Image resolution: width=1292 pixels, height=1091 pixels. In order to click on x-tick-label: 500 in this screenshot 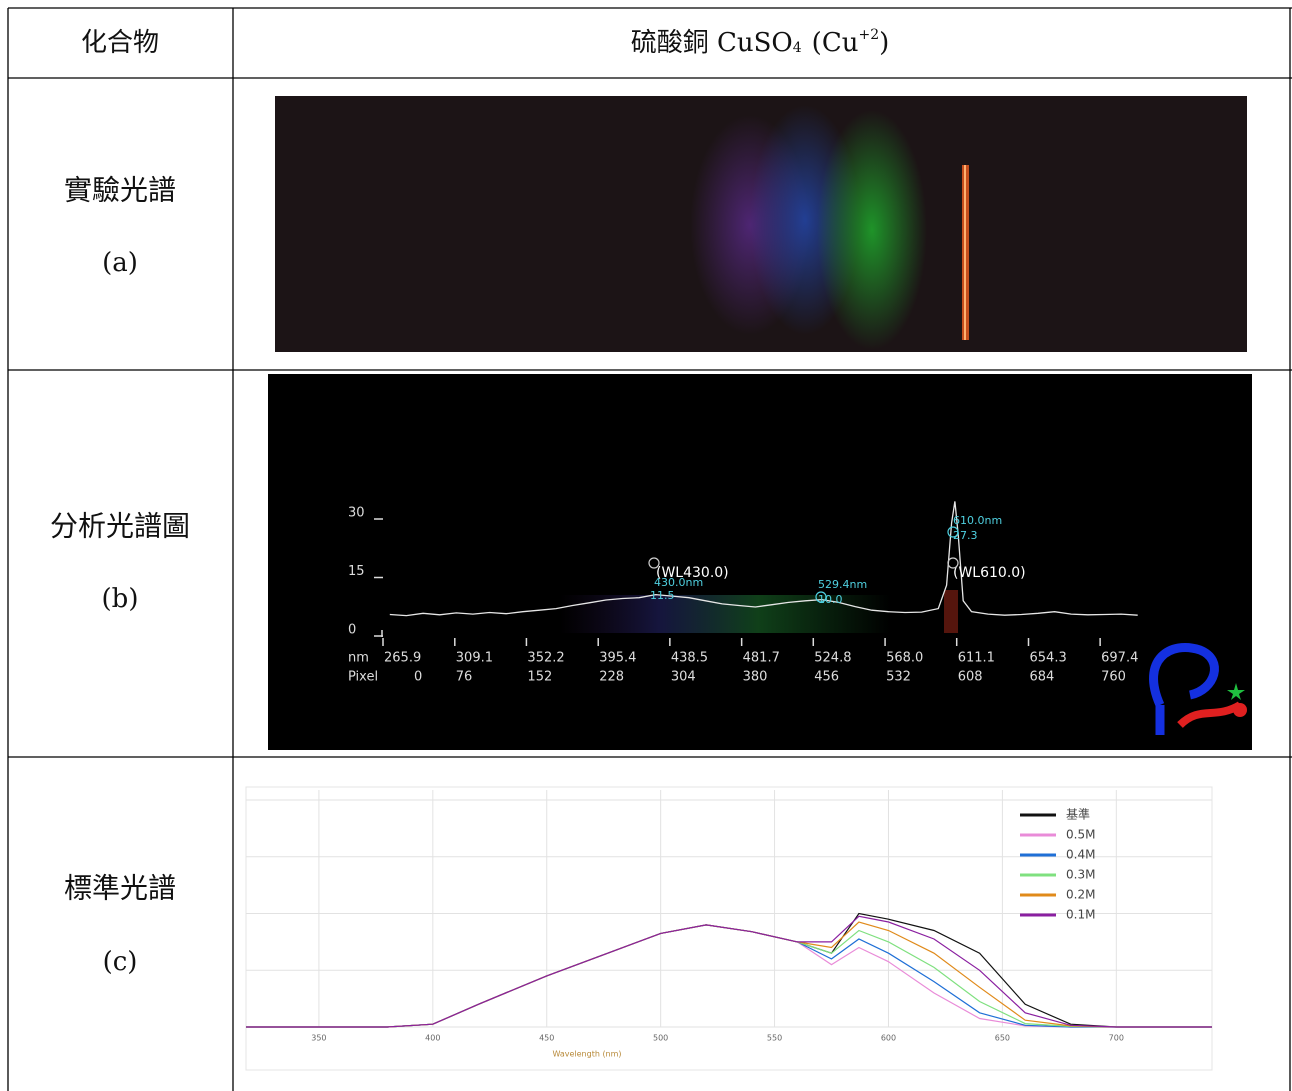, I will do `click(660, 1038)`.